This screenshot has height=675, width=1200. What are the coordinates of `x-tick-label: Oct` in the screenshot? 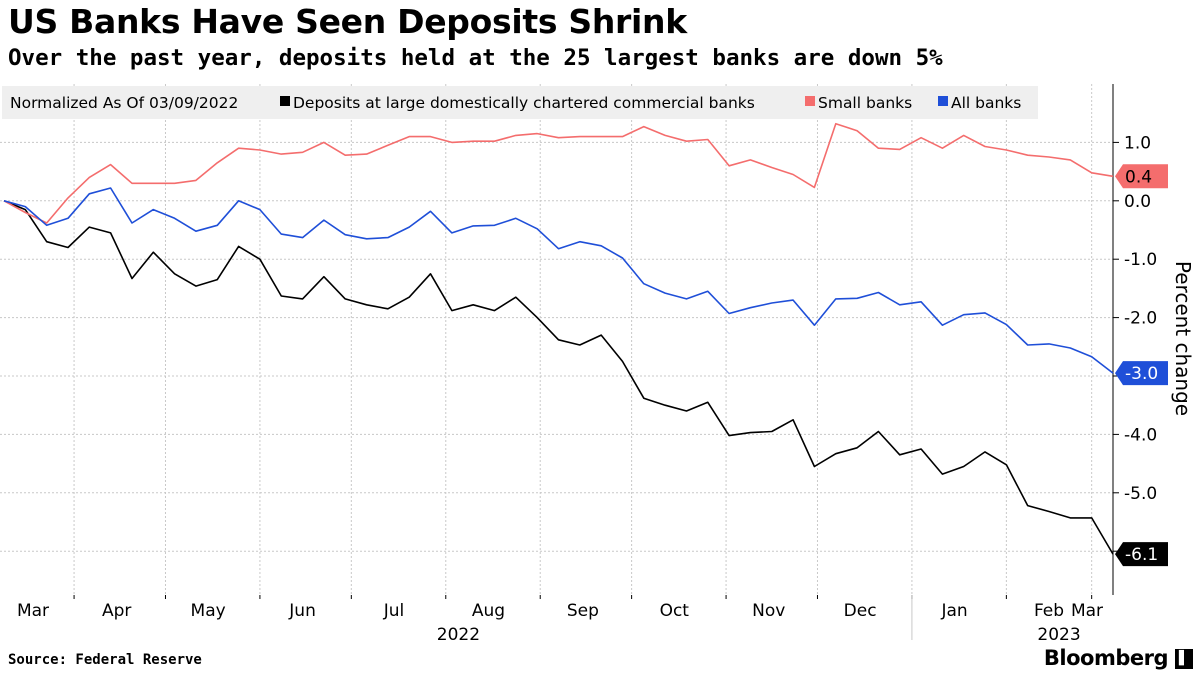 It's located at (675, 611).